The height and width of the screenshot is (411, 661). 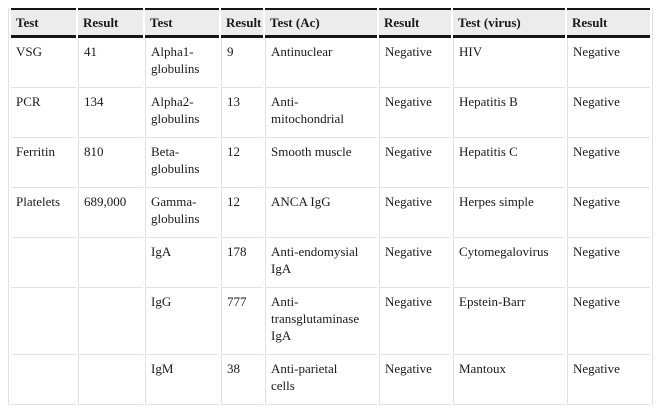 What do you see at coordinates (321, 23) in the screenshot?
I see `header-cell-test-ac: Test (Ac)` at bounding box center [321, 23].